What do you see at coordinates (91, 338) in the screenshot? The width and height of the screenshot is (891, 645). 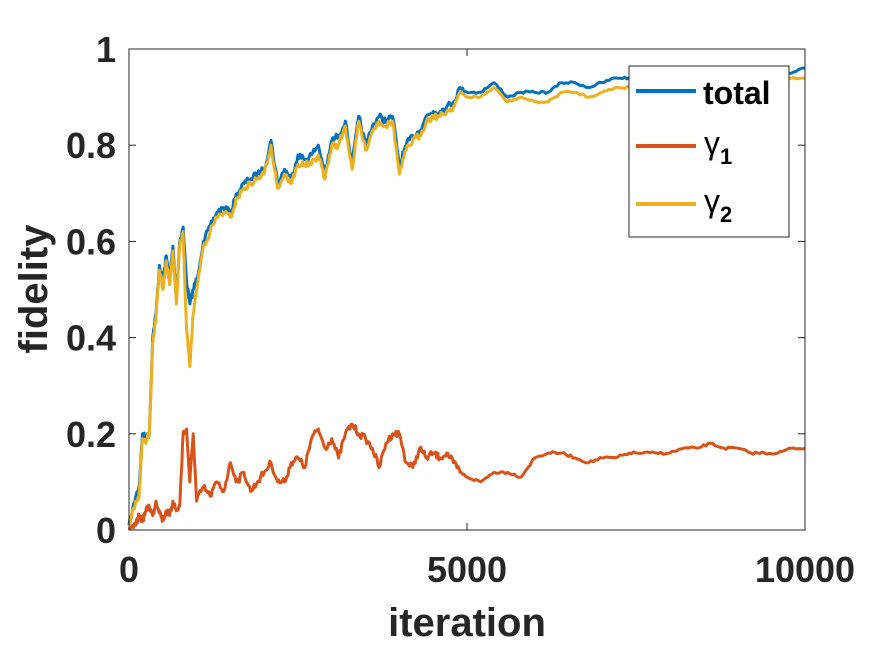 I see `y-tick-label: 0.4` at bounding box center [91, 338].